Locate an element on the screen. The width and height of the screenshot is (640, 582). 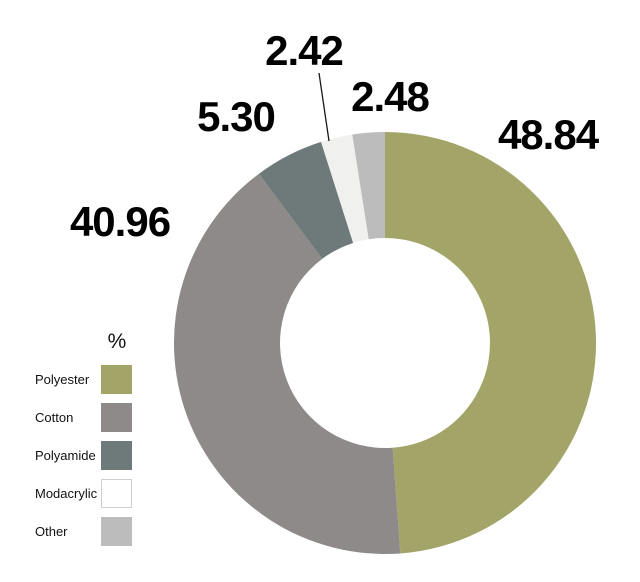
donut-slice-other is located at coordinates (368, 186).